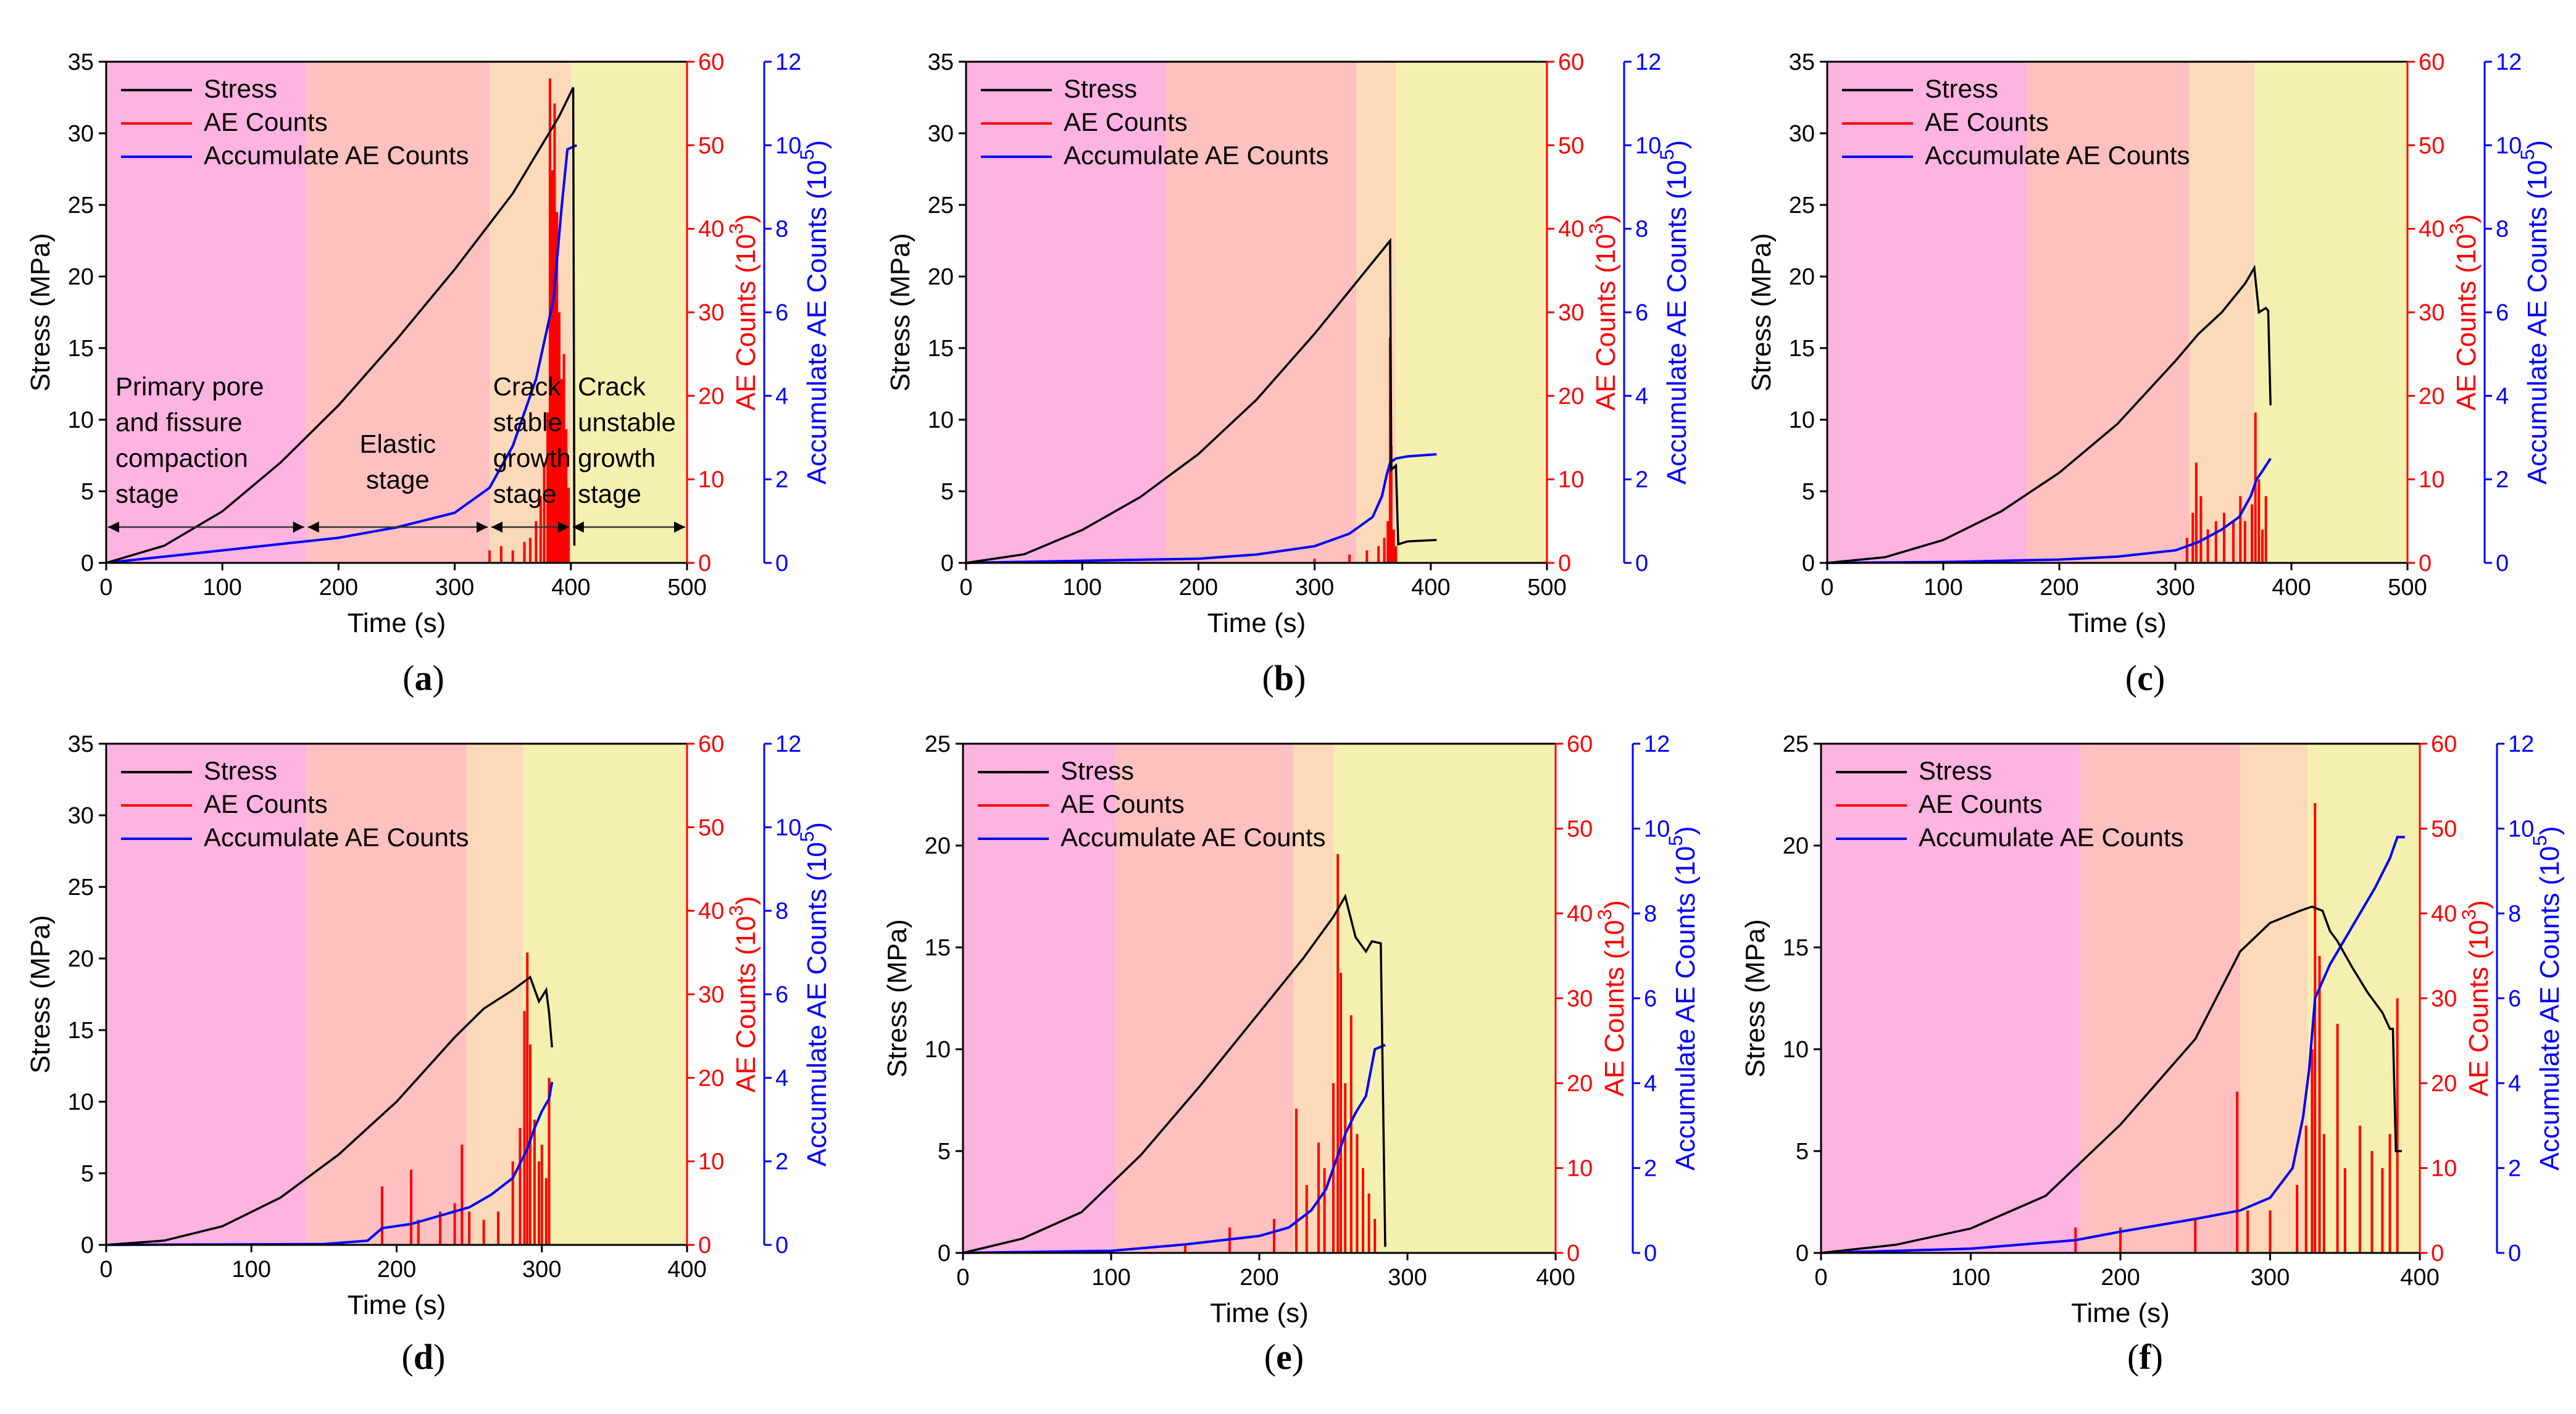  I want to click on stress-tick-label: 15, so click(81, 1031).